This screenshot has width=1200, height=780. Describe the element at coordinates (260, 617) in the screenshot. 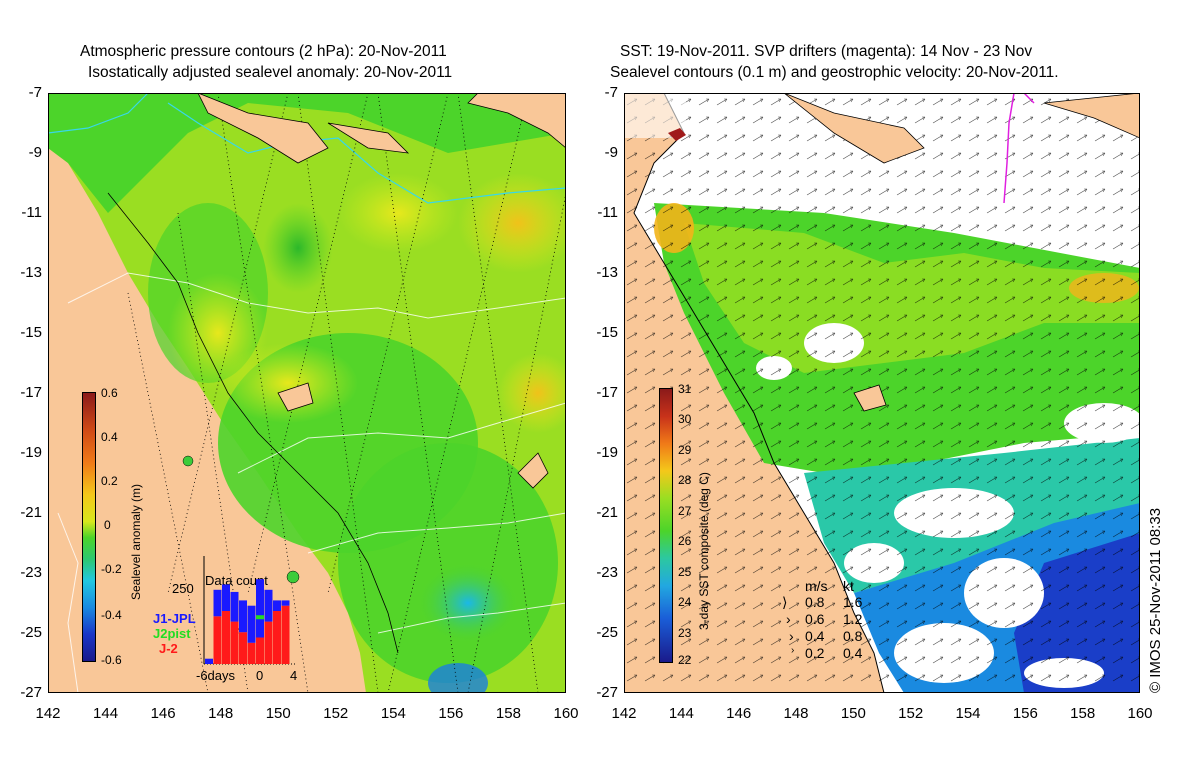

I see `histogram-bar-j2pist` at that location.